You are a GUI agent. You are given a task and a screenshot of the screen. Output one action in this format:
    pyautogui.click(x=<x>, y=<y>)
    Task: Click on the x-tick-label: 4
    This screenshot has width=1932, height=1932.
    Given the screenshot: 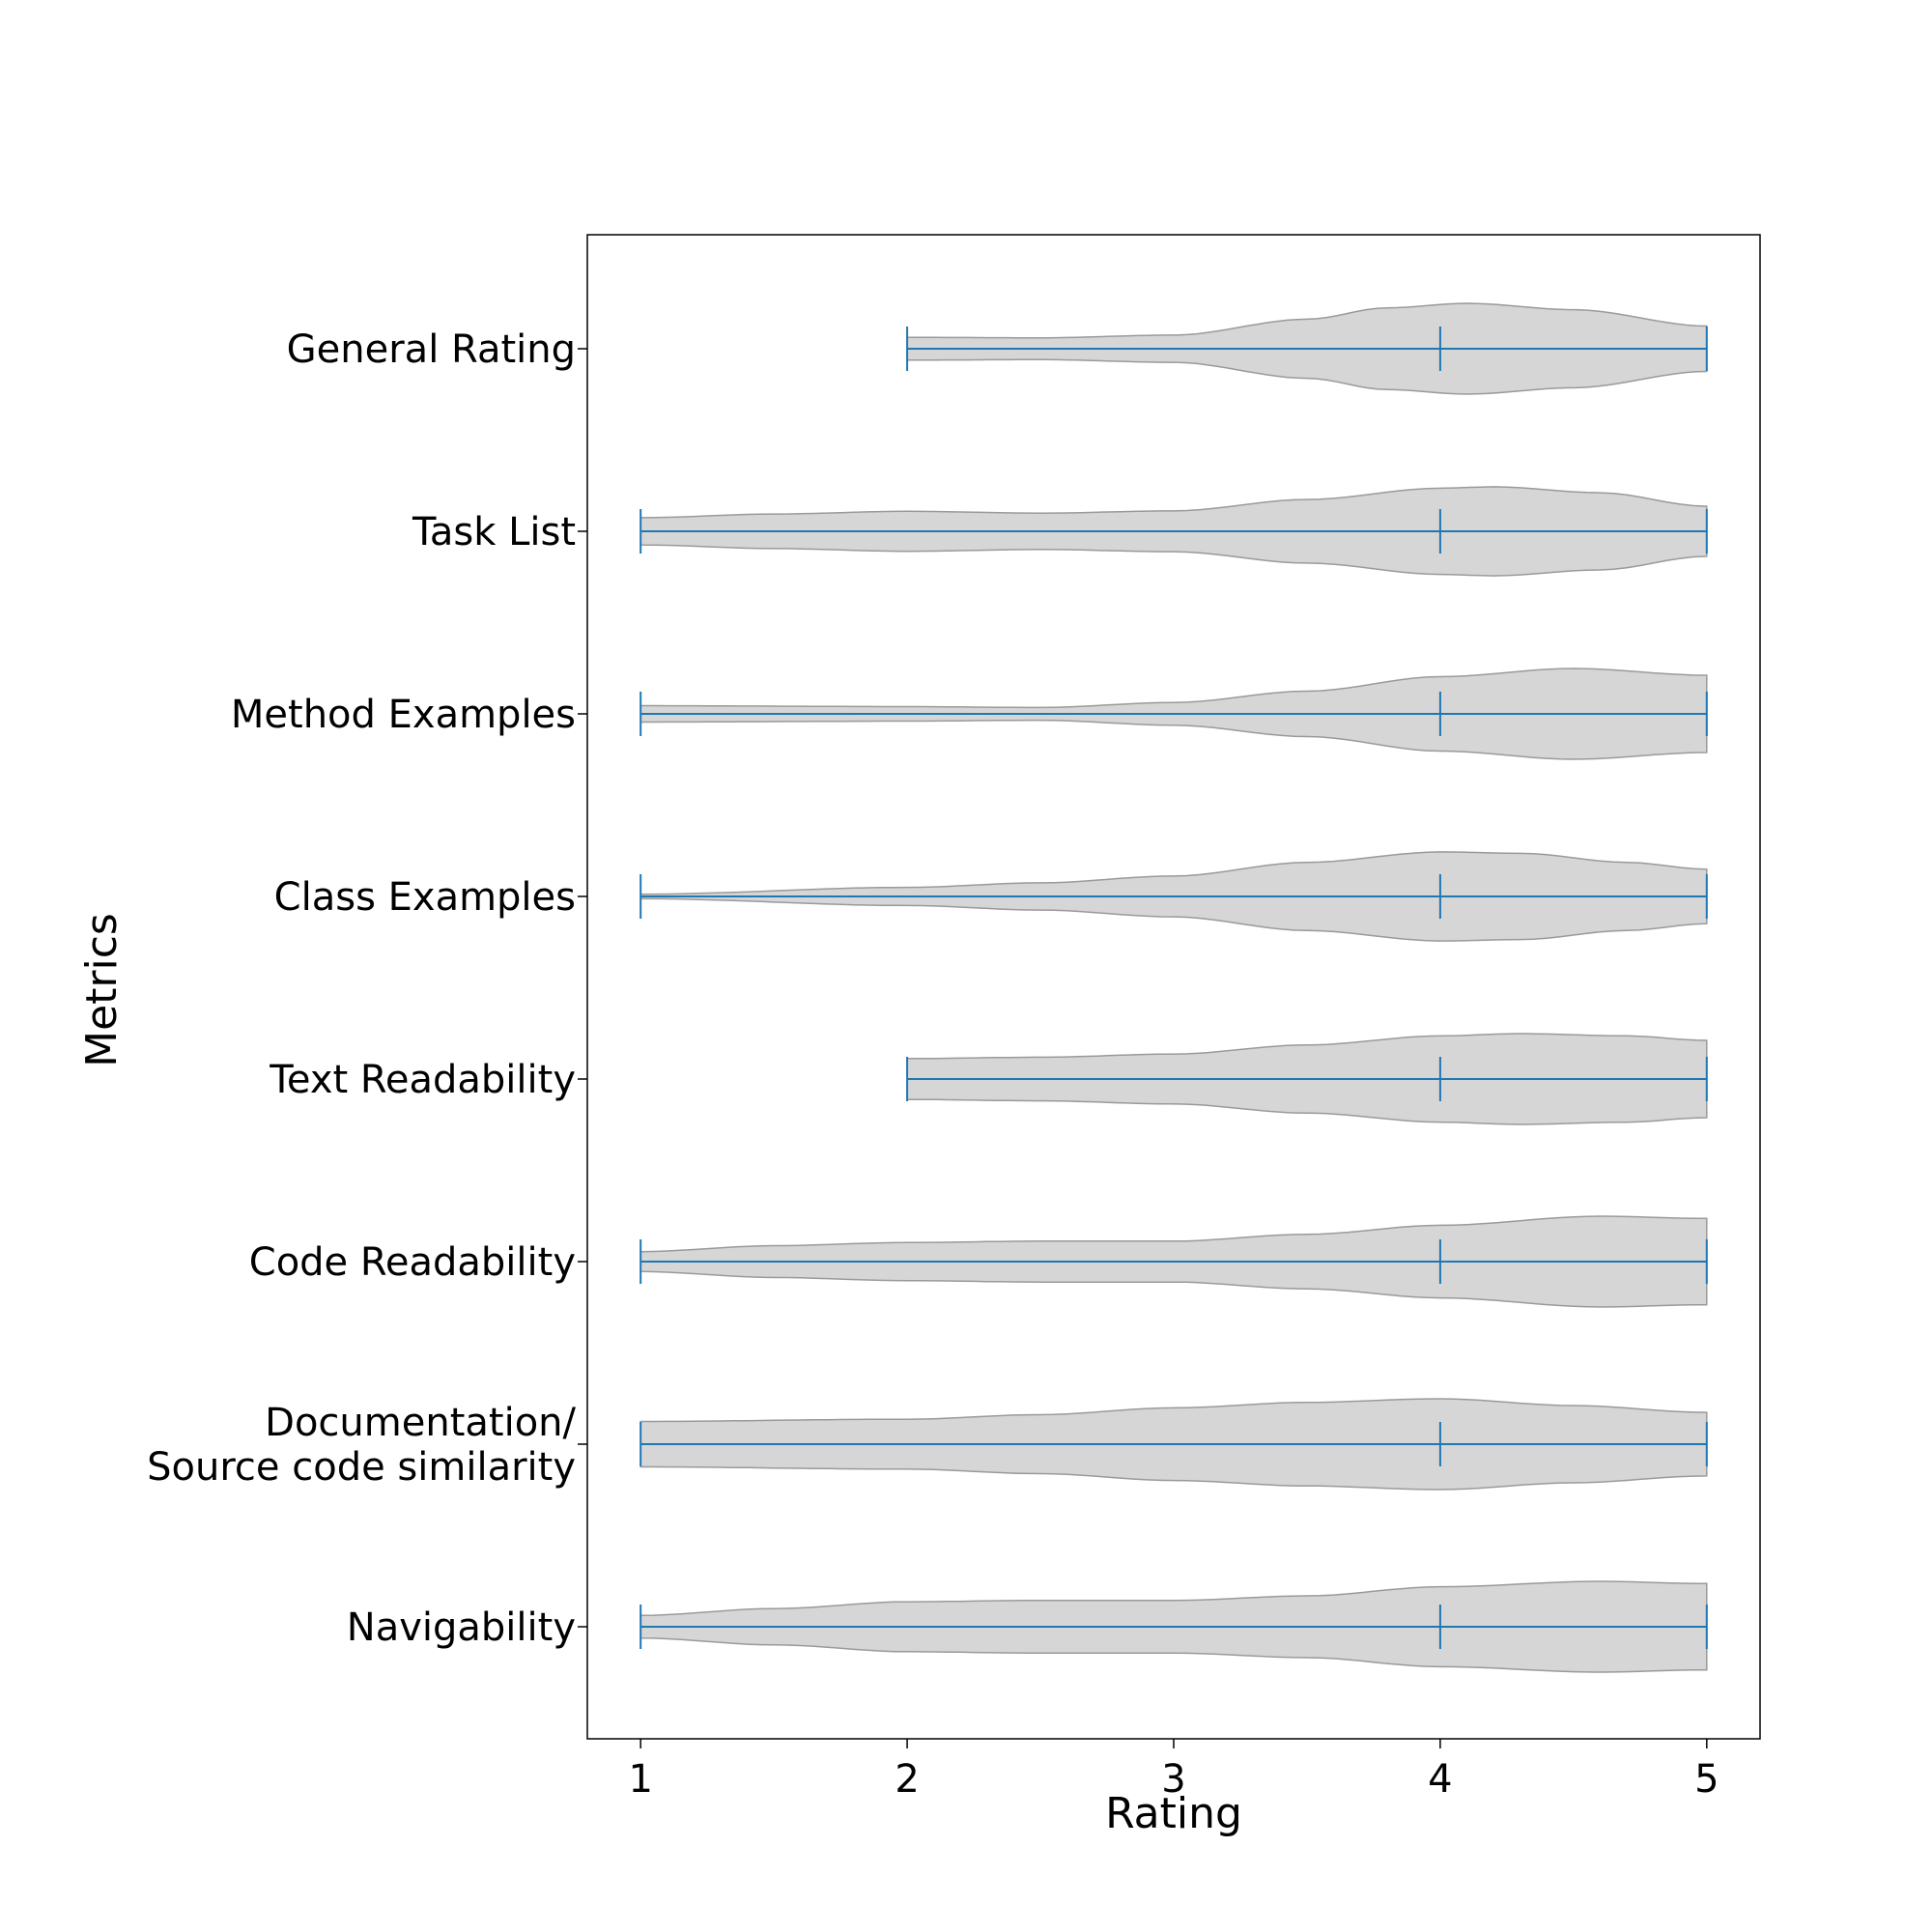 What is the action you would take?
    pyautogui.click(x=1440, y=1779)
    